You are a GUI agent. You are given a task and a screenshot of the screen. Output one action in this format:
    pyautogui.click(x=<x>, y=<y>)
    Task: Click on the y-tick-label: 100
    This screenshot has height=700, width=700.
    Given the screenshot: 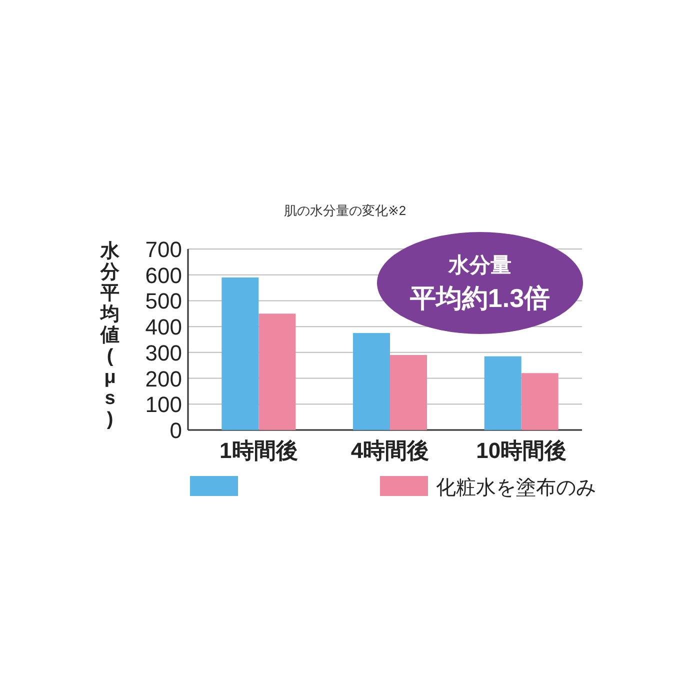 What is the action you would take?
    pyautogui.click(x=163, y=405)
    